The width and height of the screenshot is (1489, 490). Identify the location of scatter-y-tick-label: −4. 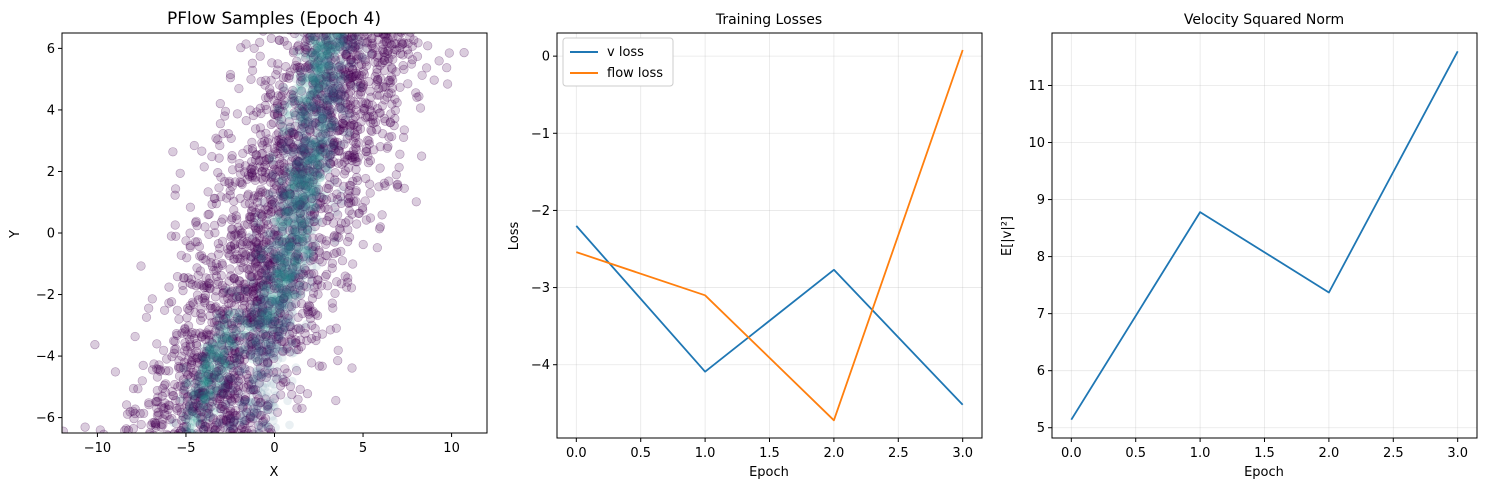
(45, 357).